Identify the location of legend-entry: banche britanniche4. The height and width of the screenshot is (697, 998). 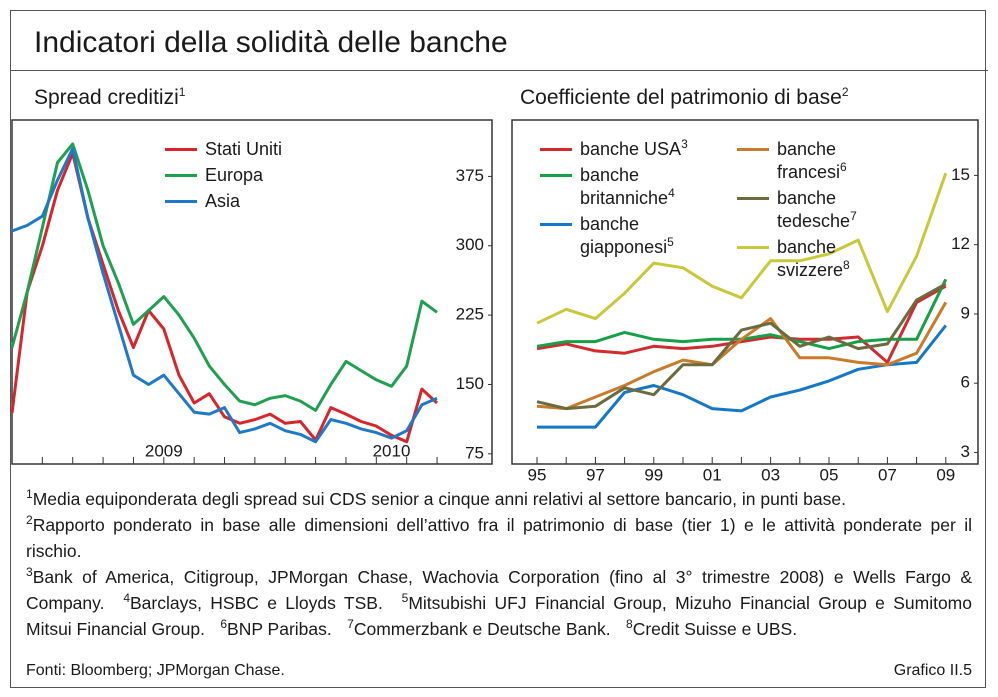
(638, 187).